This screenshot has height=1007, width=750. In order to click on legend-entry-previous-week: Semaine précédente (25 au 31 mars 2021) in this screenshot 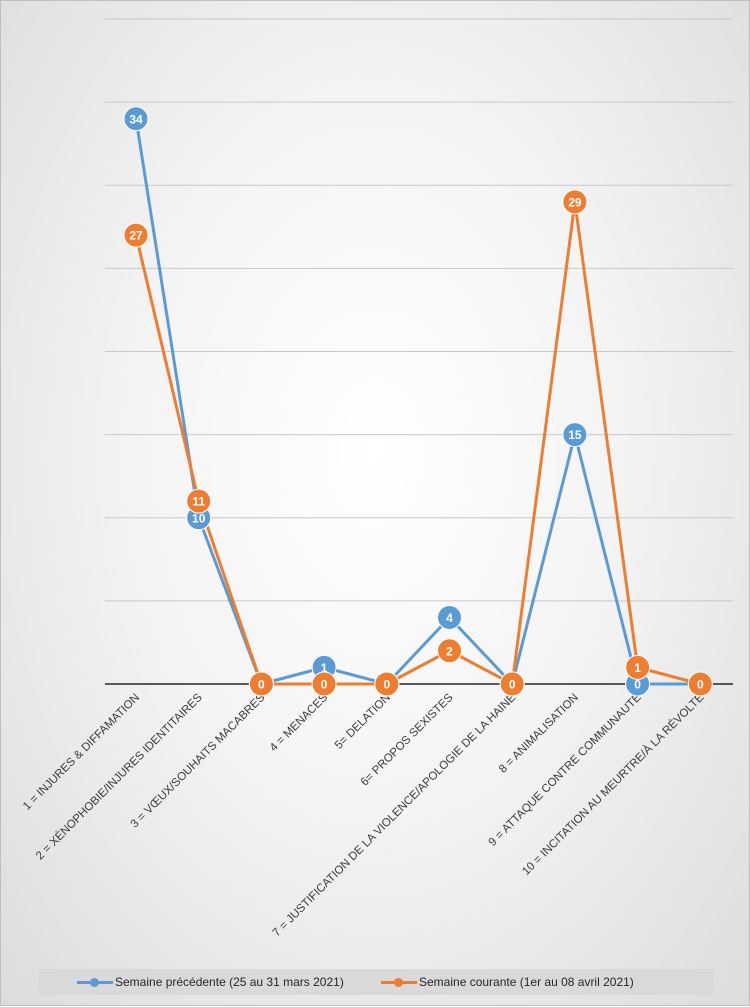, I will do `click(210, 982)`.